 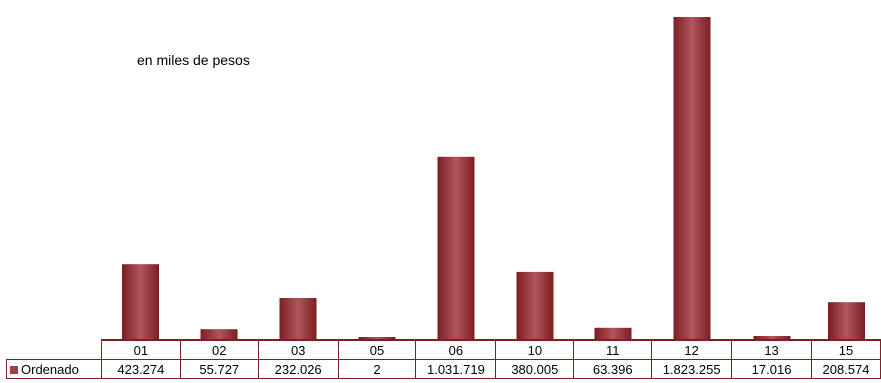 What do you see at coordinates (140, 350) in the screenshot?
I see `category-label-01: 01` at bounding box center [140, 350].